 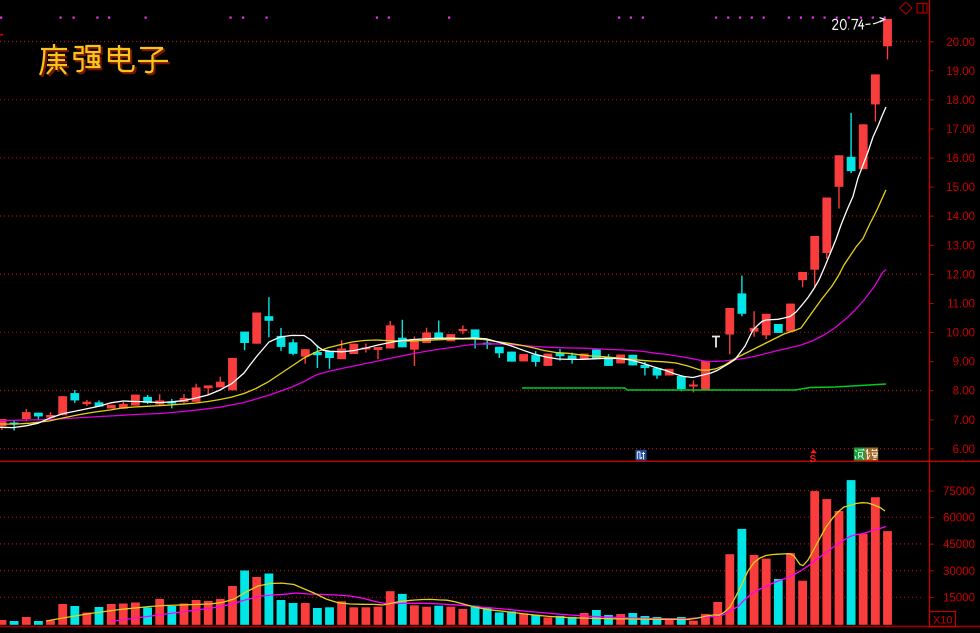 I want to click on svg-text: S, so click(x=813, y=459).